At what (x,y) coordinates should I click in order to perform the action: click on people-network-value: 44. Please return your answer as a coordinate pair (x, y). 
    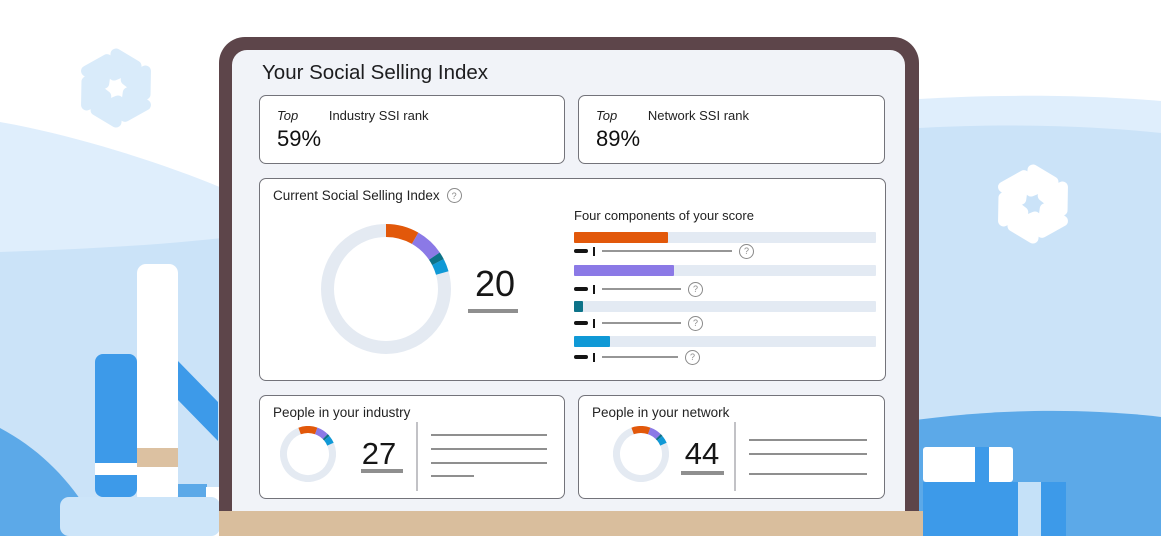
    Looking at the image, I should click on (702, 453).